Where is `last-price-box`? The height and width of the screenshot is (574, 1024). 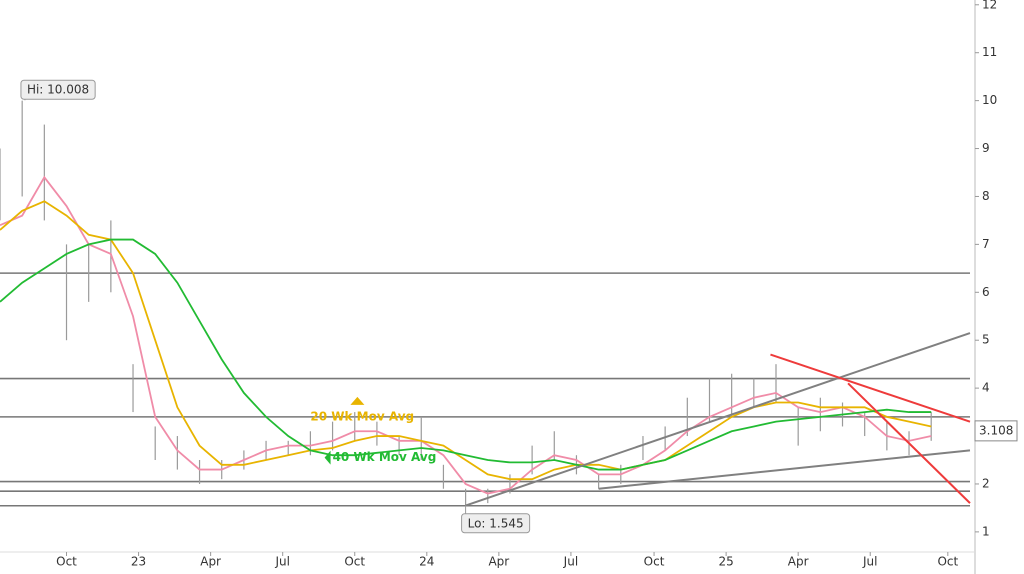
last-price-box is located at coordinates (996, 431).